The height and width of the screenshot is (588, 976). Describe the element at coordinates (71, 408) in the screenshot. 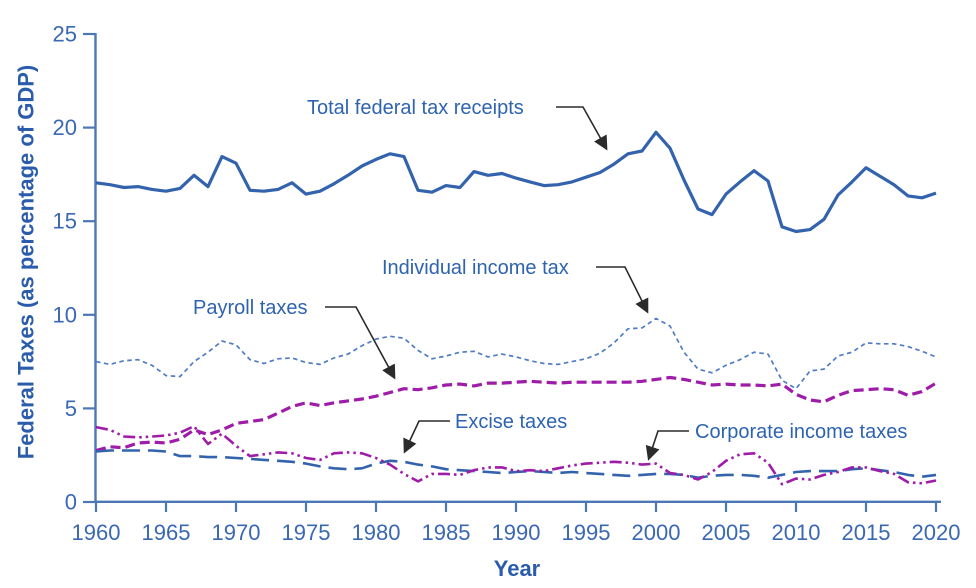

I see `y-tick-label: 5` at that location.